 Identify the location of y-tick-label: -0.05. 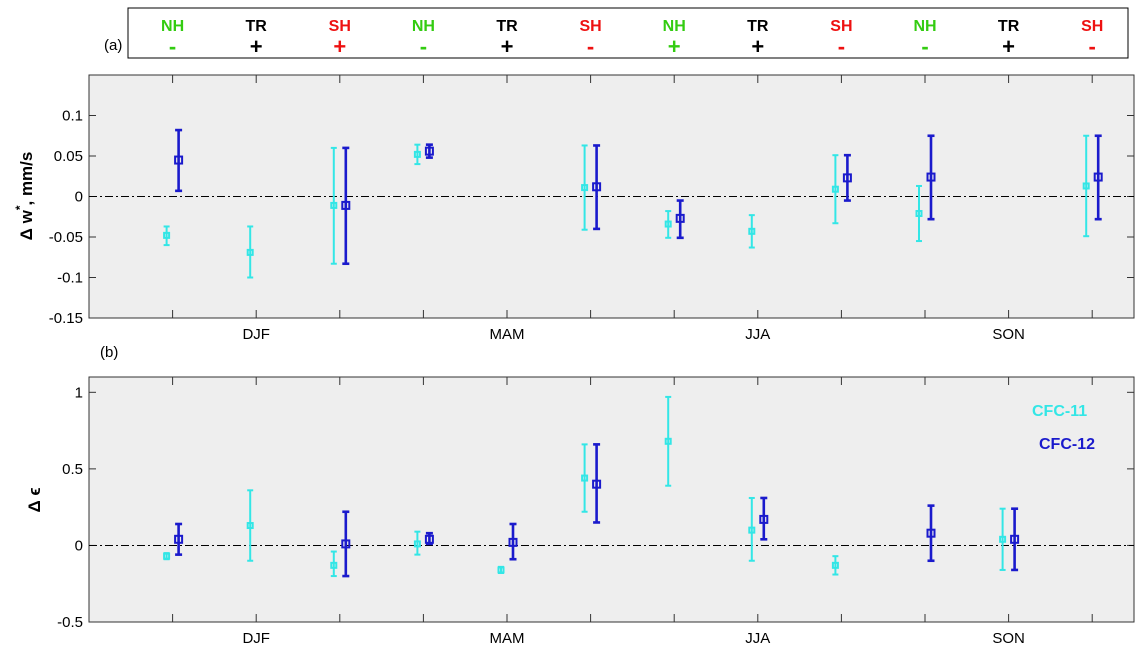
(66, 237).